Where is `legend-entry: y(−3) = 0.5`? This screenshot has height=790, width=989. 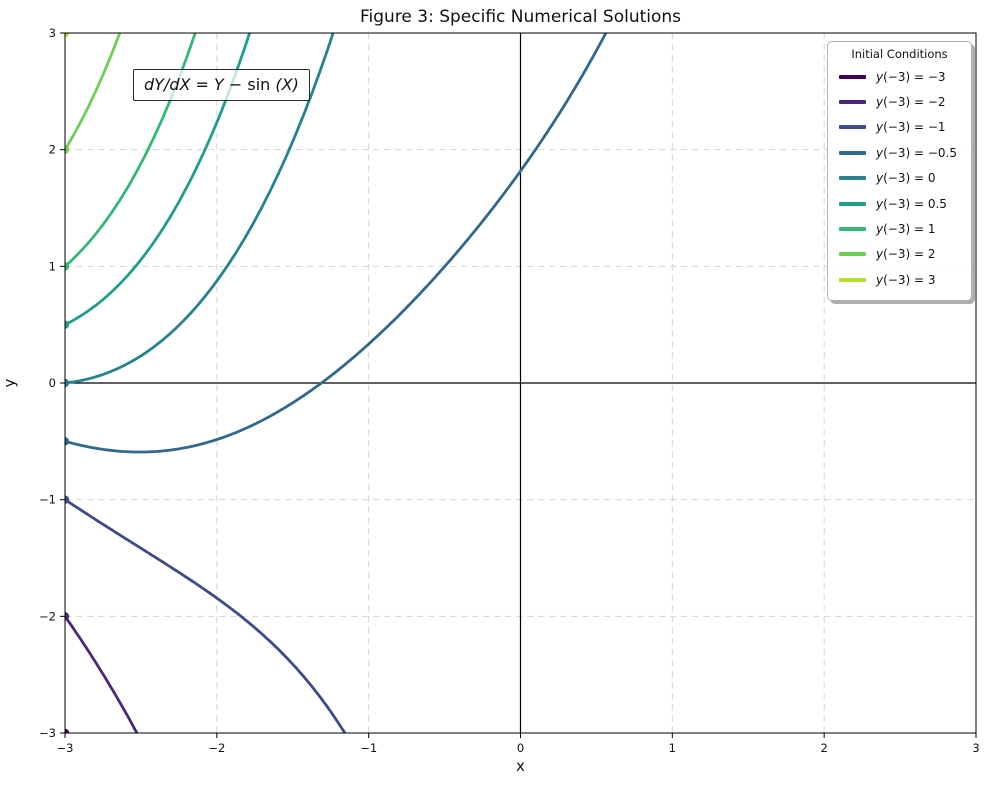
legend-entry: y(−3) = 0.5 is located at coordinates (899, 203).